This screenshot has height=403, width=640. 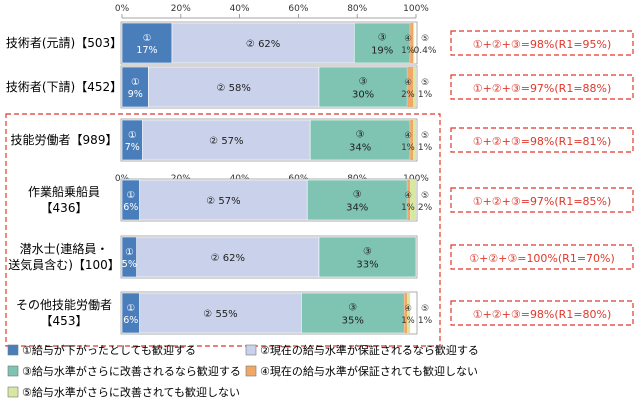 I want to click on data-label: ② 58%, so click(x=234, y=88).